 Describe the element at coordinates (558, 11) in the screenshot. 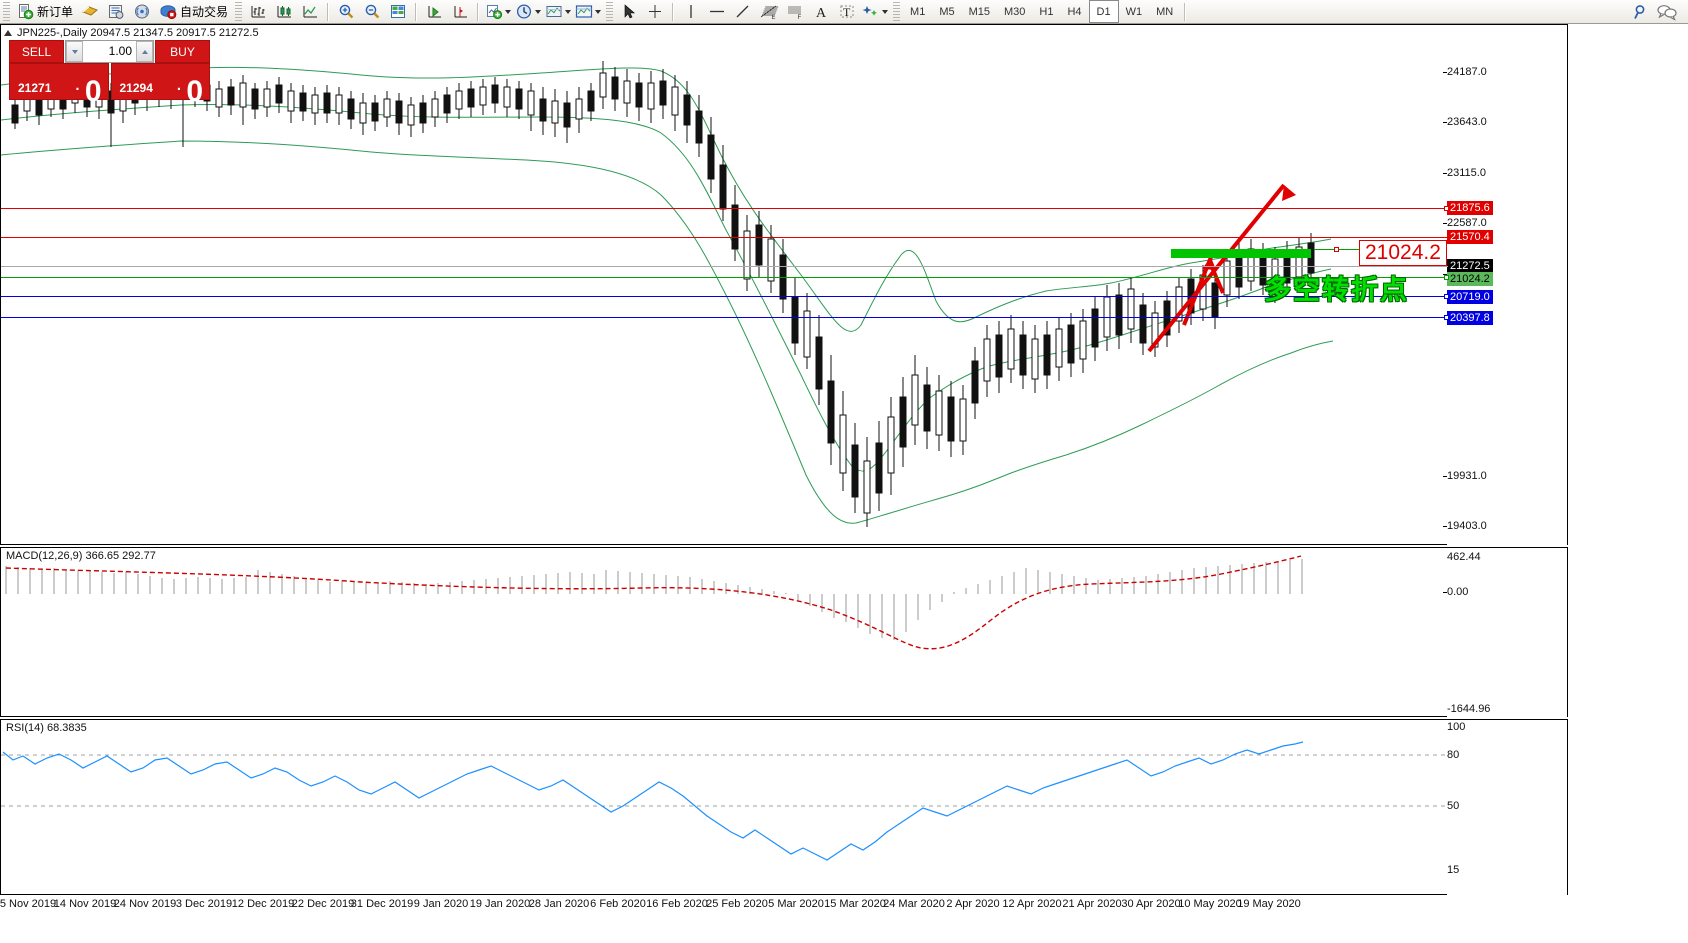

I see `templates-icon` at that location.